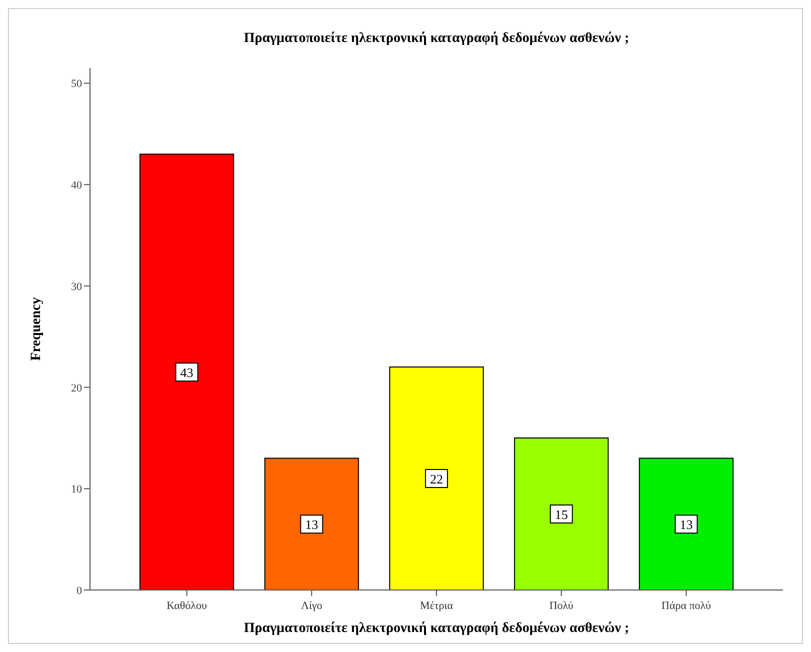  I want to click on y-tick-label: 40, so click(76, 186).